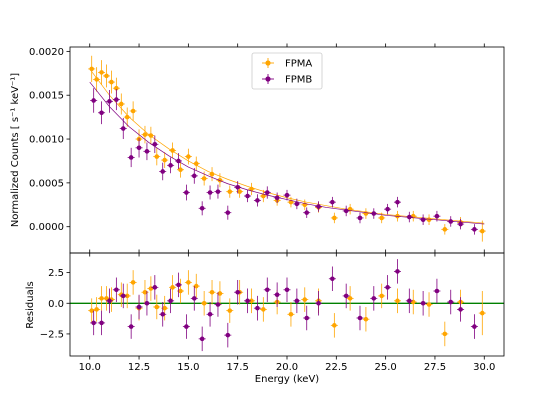 The width and height of the screenshot is (560, 400). What do you see at coordinates (188, 367) in the screenshot?
I see `residuals-x-tick-label: 15.0` at bounding box center [188, 367].